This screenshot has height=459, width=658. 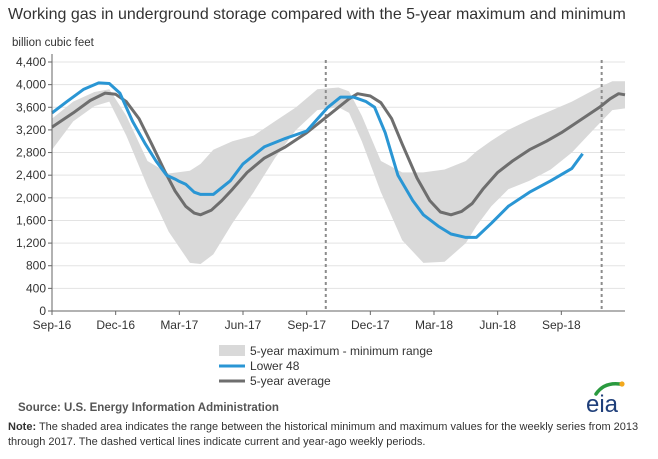 What do you see at coordinates (275, 366) in the screenshot?
I see `legend-label: Lower 48` at bounding box center [275, 366].